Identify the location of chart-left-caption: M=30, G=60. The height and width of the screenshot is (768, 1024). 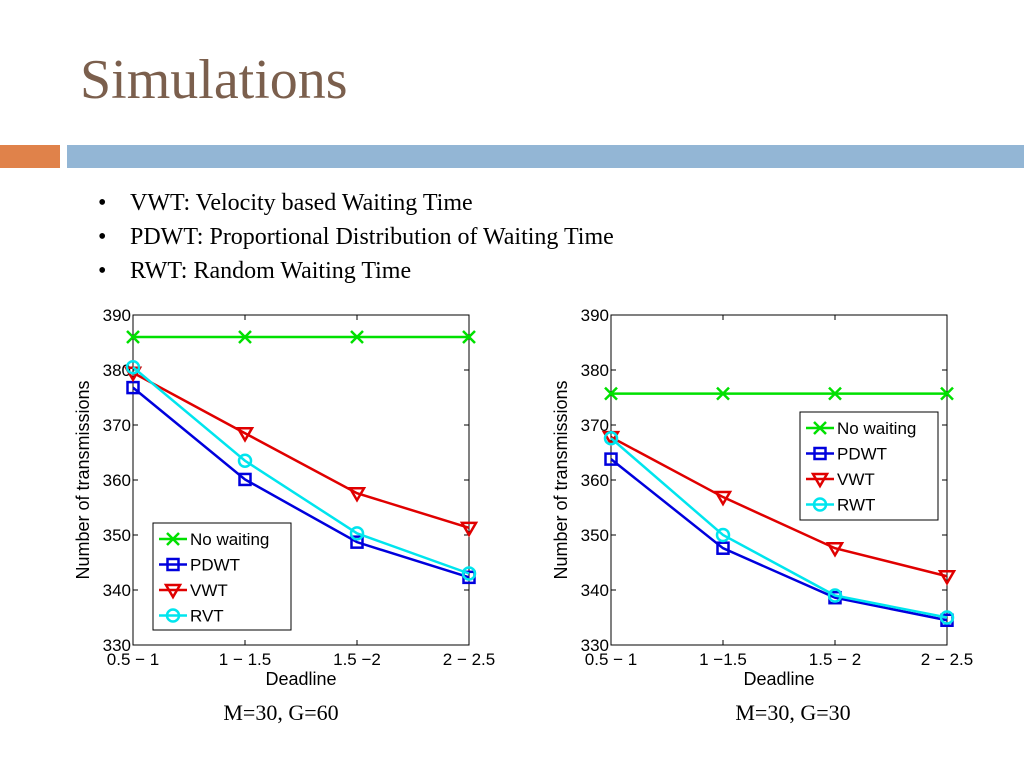
(281, 712).